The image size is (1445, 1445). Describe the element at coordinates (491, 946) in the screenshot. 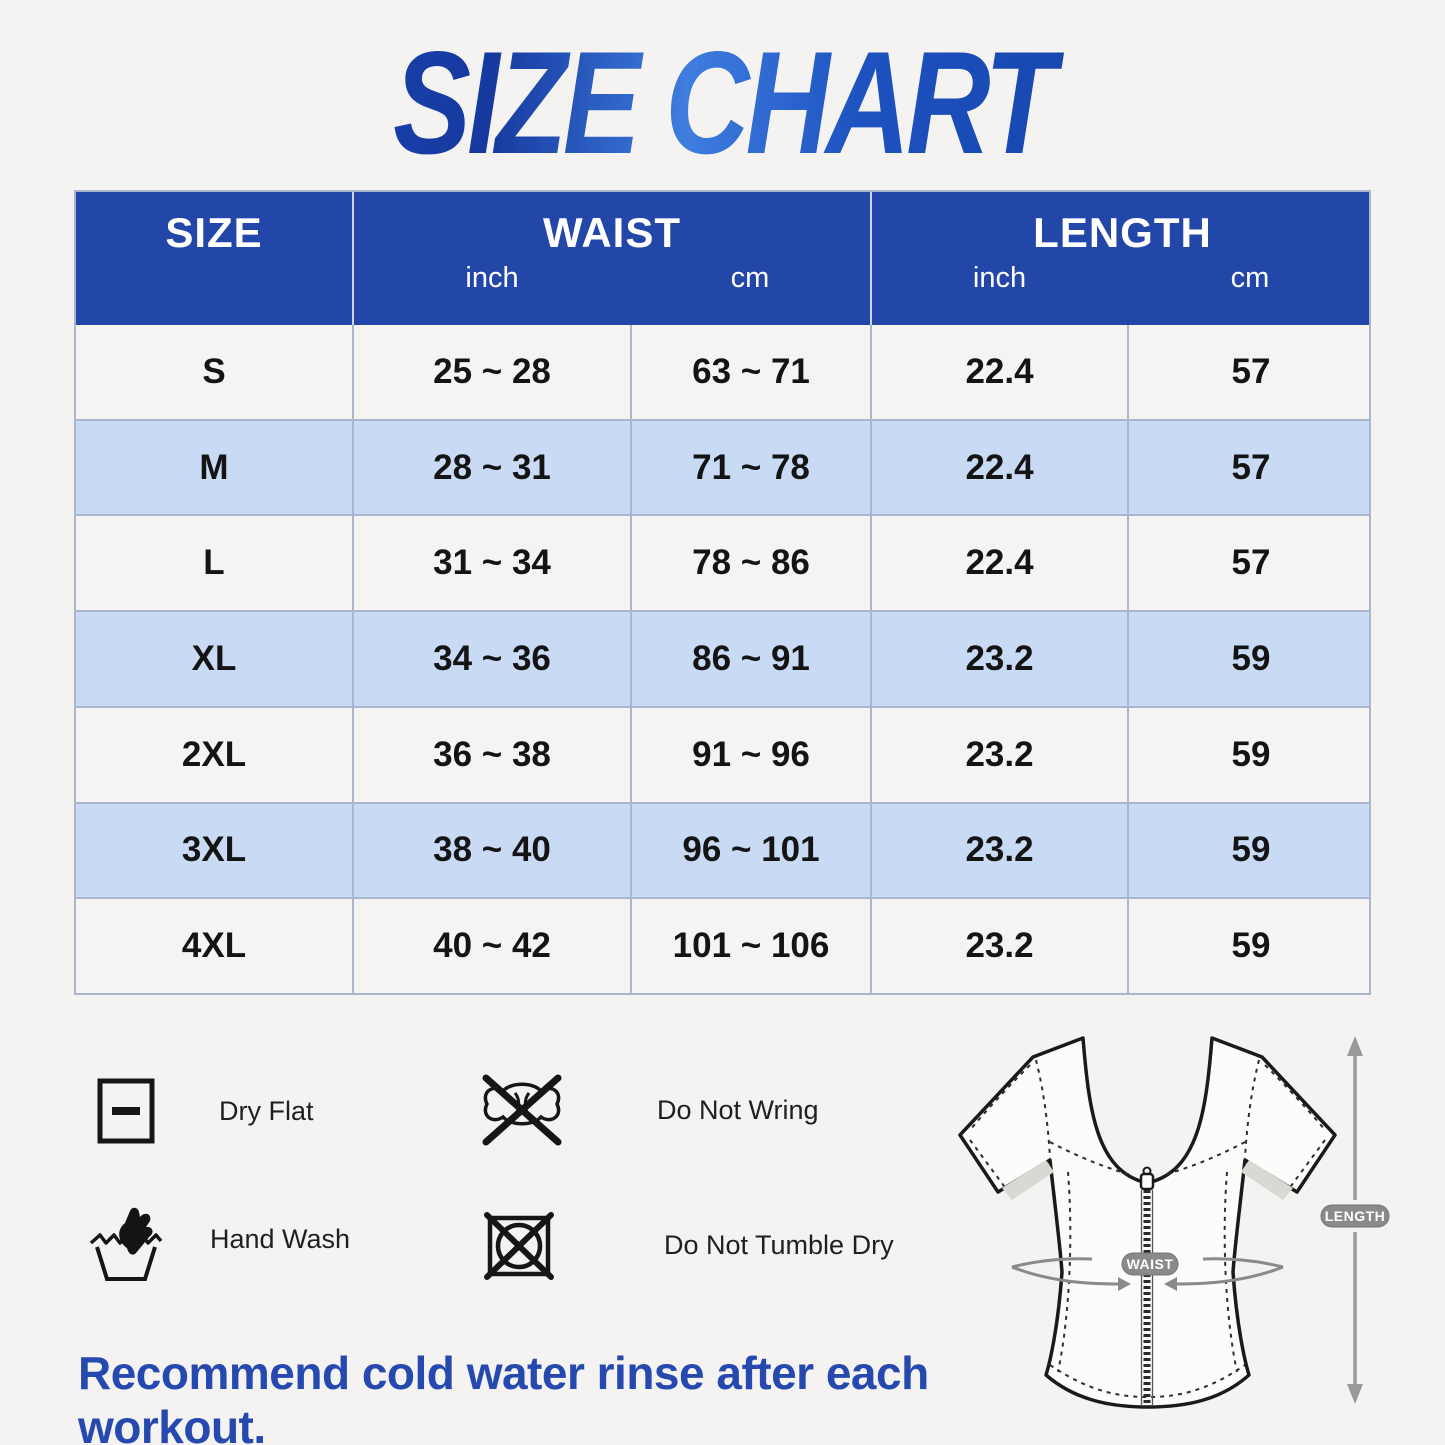

I see `waist-inch-cell: 40 ~ 42` at that location.